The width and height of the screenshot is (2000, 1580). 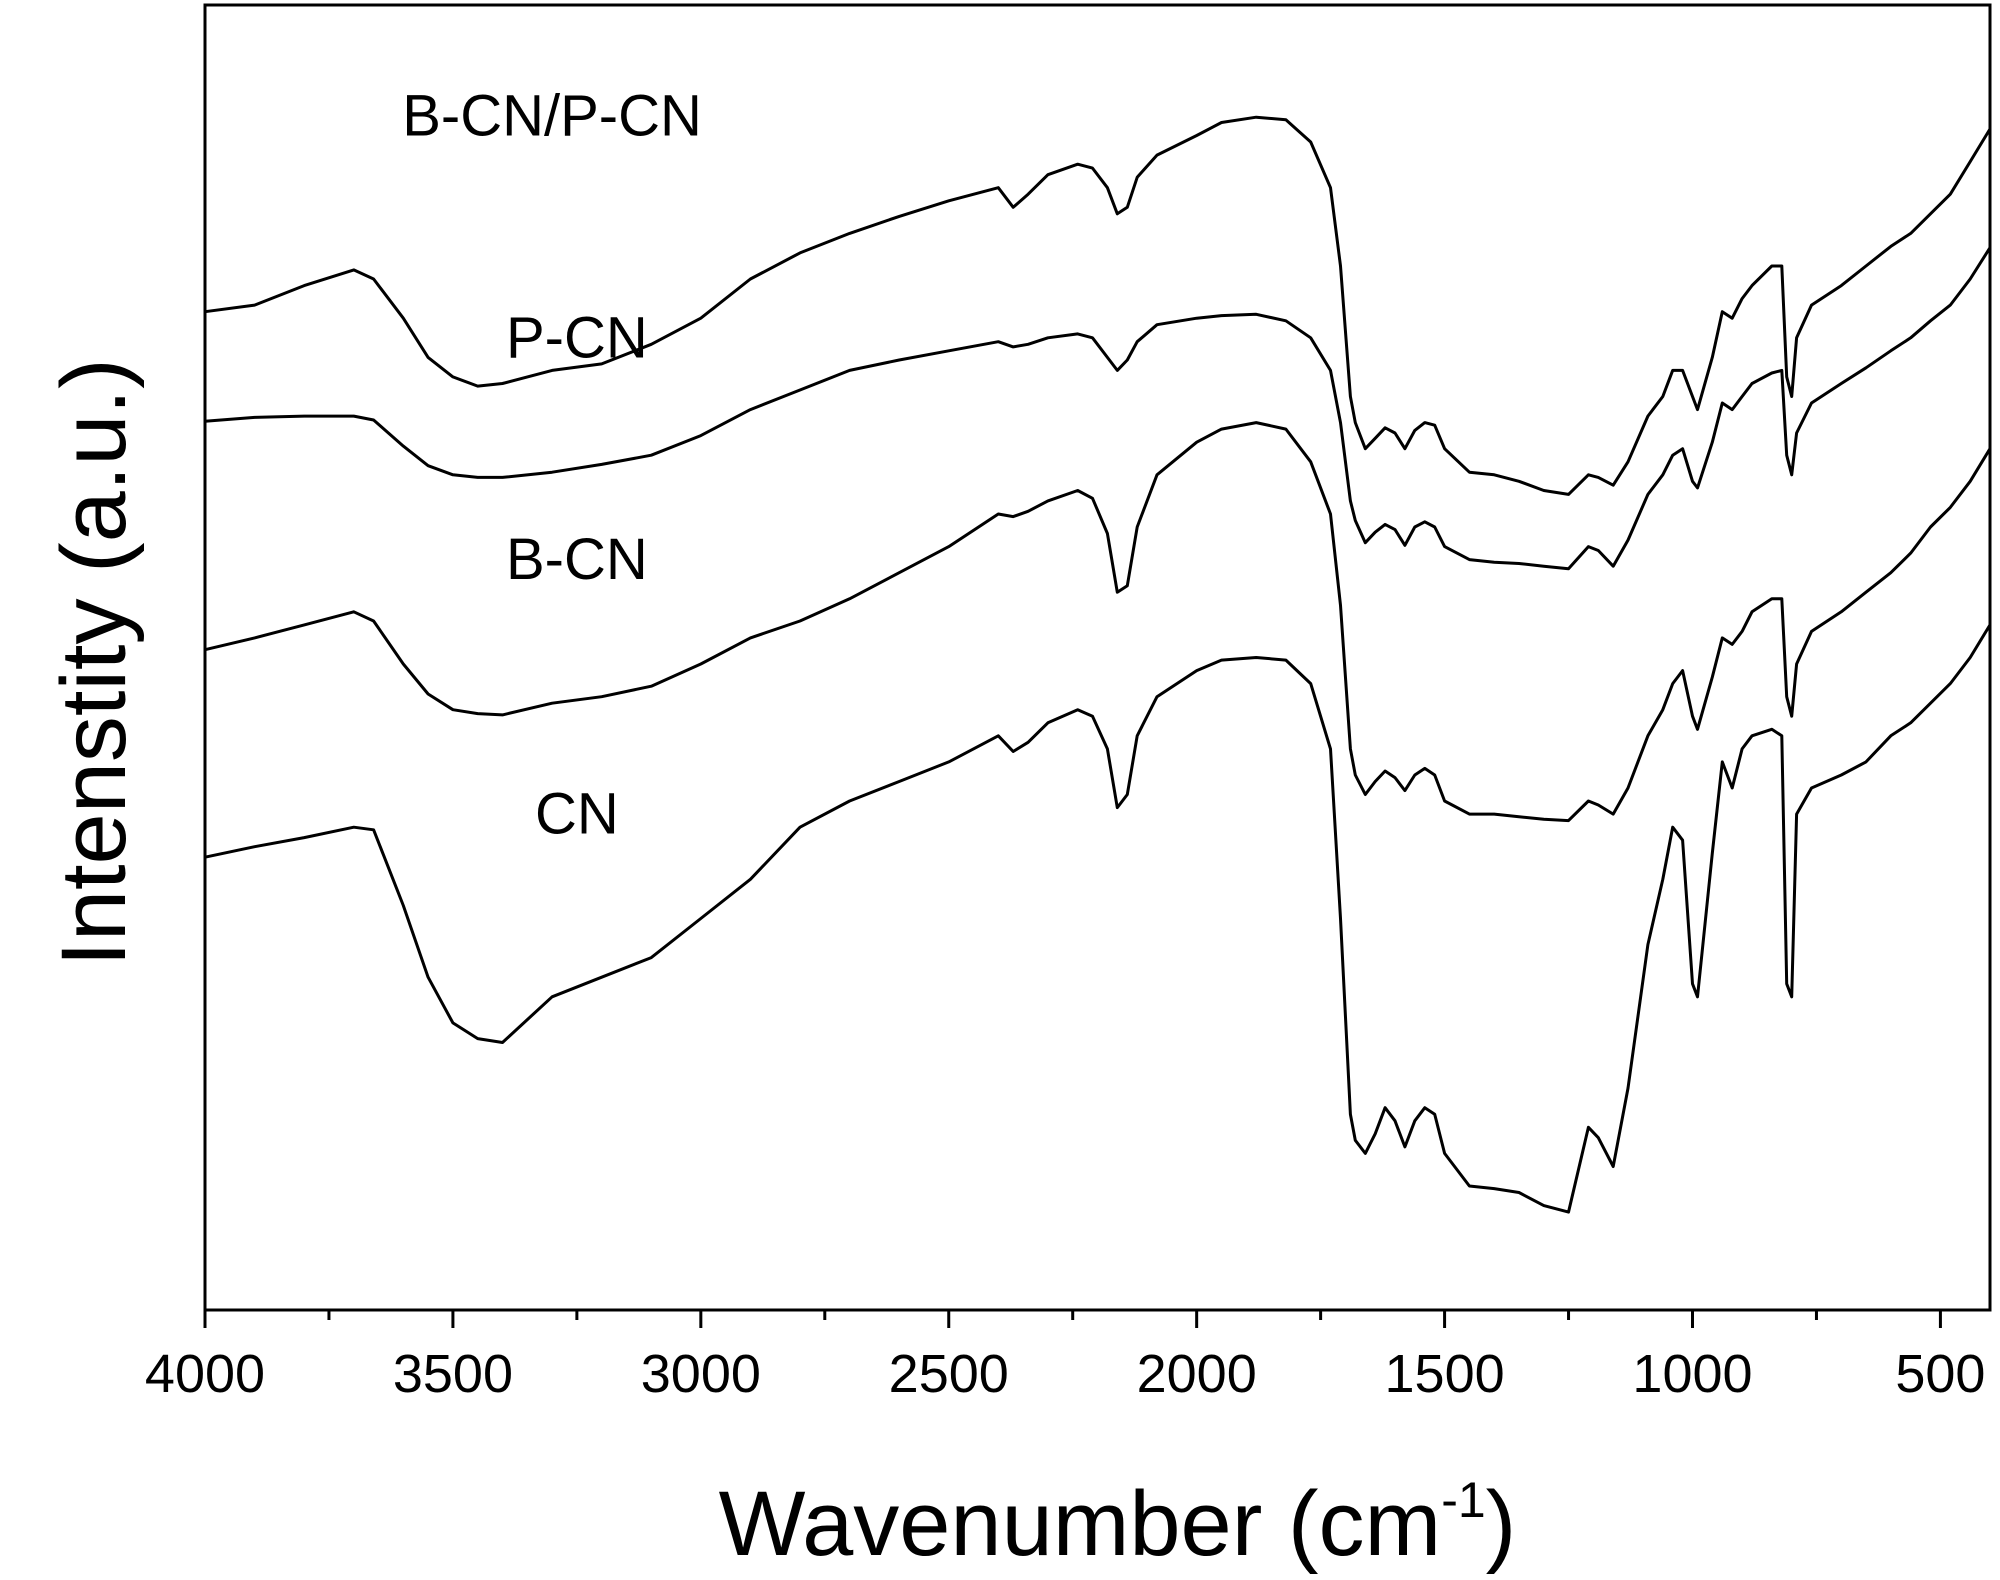 I want to click on x-tick-label: 2500, so click(x=949, y=1374).